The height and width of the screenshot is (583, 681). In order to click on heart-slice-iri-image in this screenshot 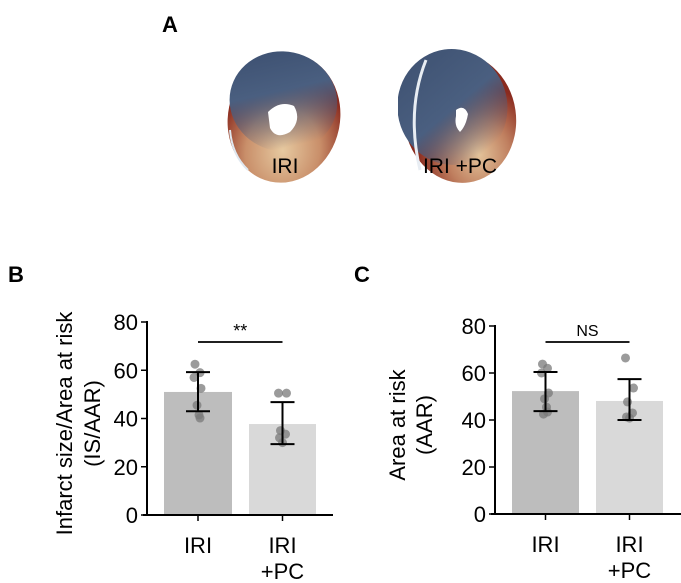, I will do `click(284, 117)`.